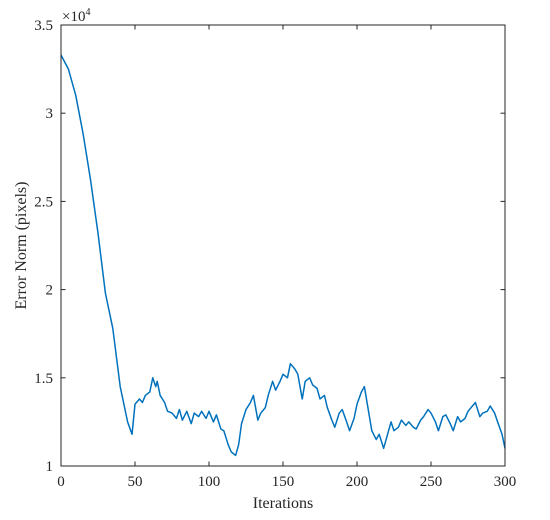 Image resolution: width=550 pixels, height=520 pixels. What do you see at coordinates (43, 26) in the screenshot?
I see `y-tick-label: 3.5` at bounding box center [43, 26].